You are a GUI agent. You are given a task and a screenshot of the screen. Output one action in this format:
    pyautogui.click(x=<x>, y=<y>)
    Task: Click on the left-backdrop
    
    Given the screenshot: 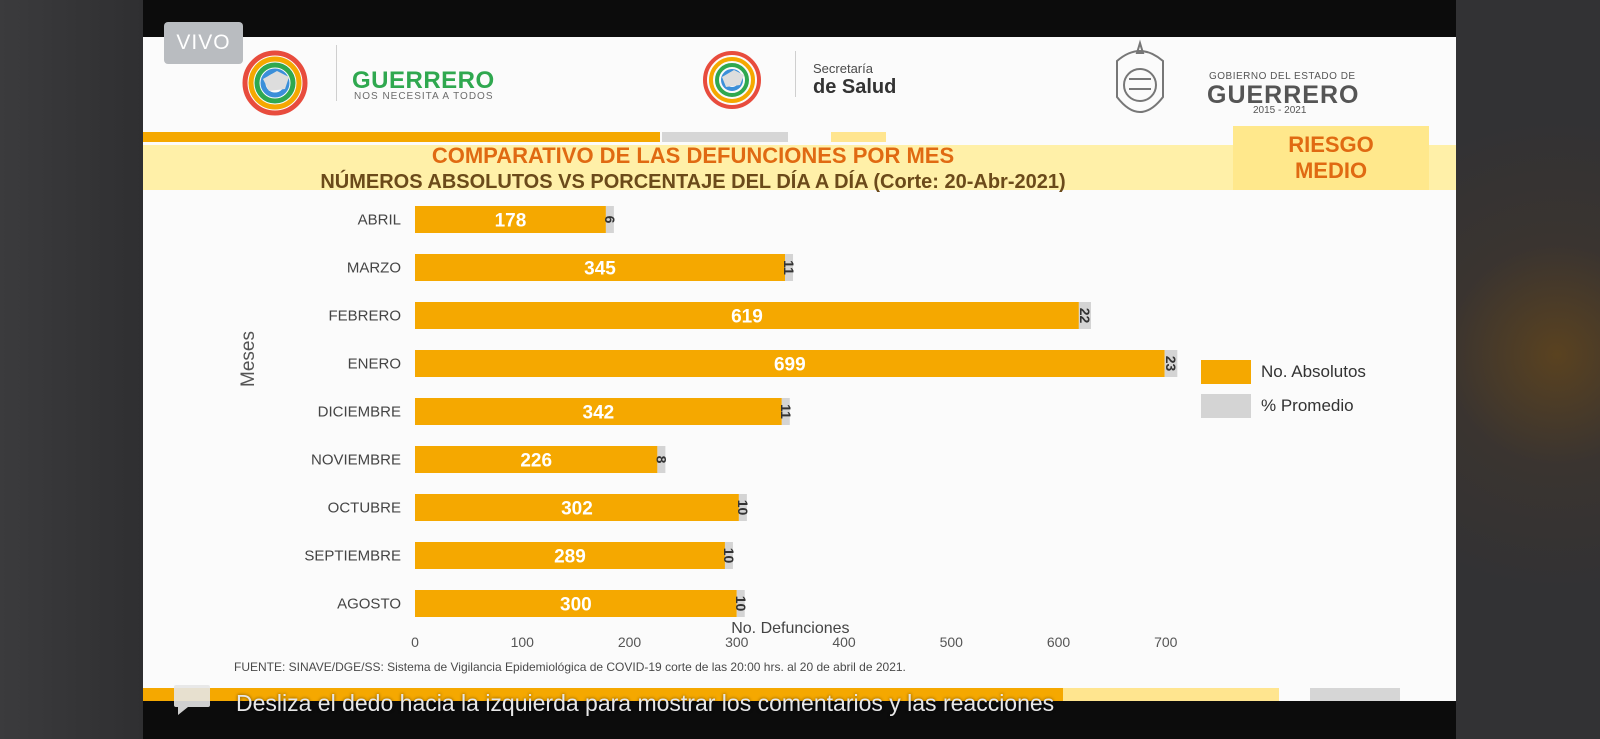 What is the action you would take?
    pyautogui.click(x=71, y=369)
    